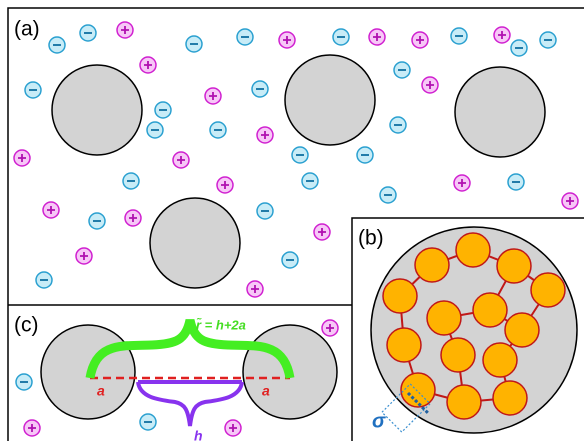 Image resolution: width=584 pixels, height=441 pixels. What do you see at coordinates (221, 324) in the screenshot?
I see `r-label: r̃ = h+2a` at bounding box center [221, 324].